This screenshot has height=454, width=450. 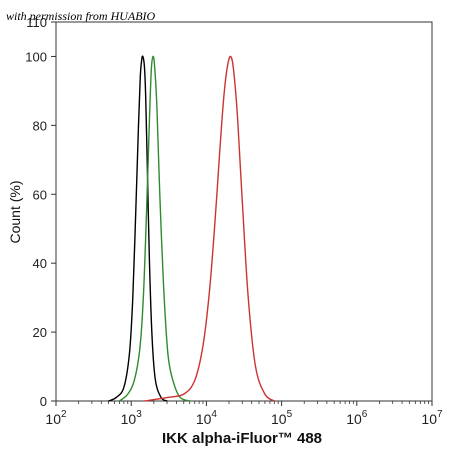 I want to click on x-tick-label: 10⁴, so click(x=207, y=418).